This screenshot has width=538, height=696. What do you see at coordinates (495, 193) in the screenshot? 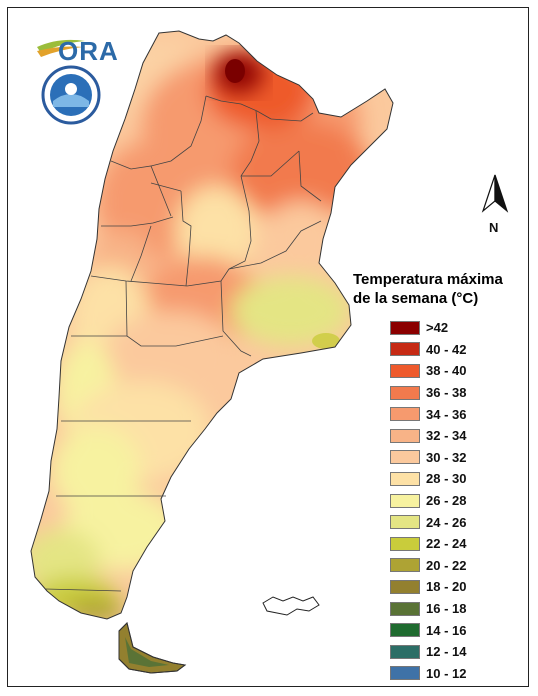
I see `north-arrow-icon` at bounding box center [495, 193].